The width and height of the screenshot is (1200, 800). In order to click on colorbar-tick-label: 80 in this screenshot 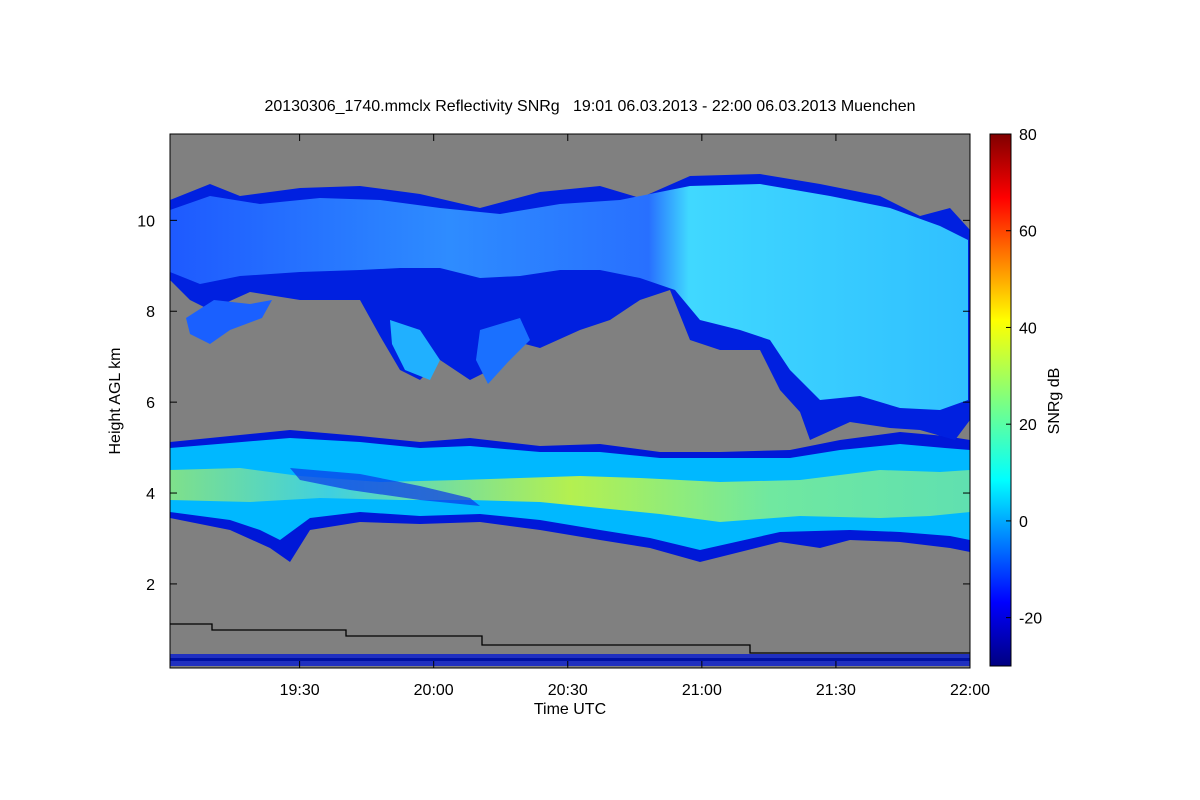, I will do `click(1028, 135)`.